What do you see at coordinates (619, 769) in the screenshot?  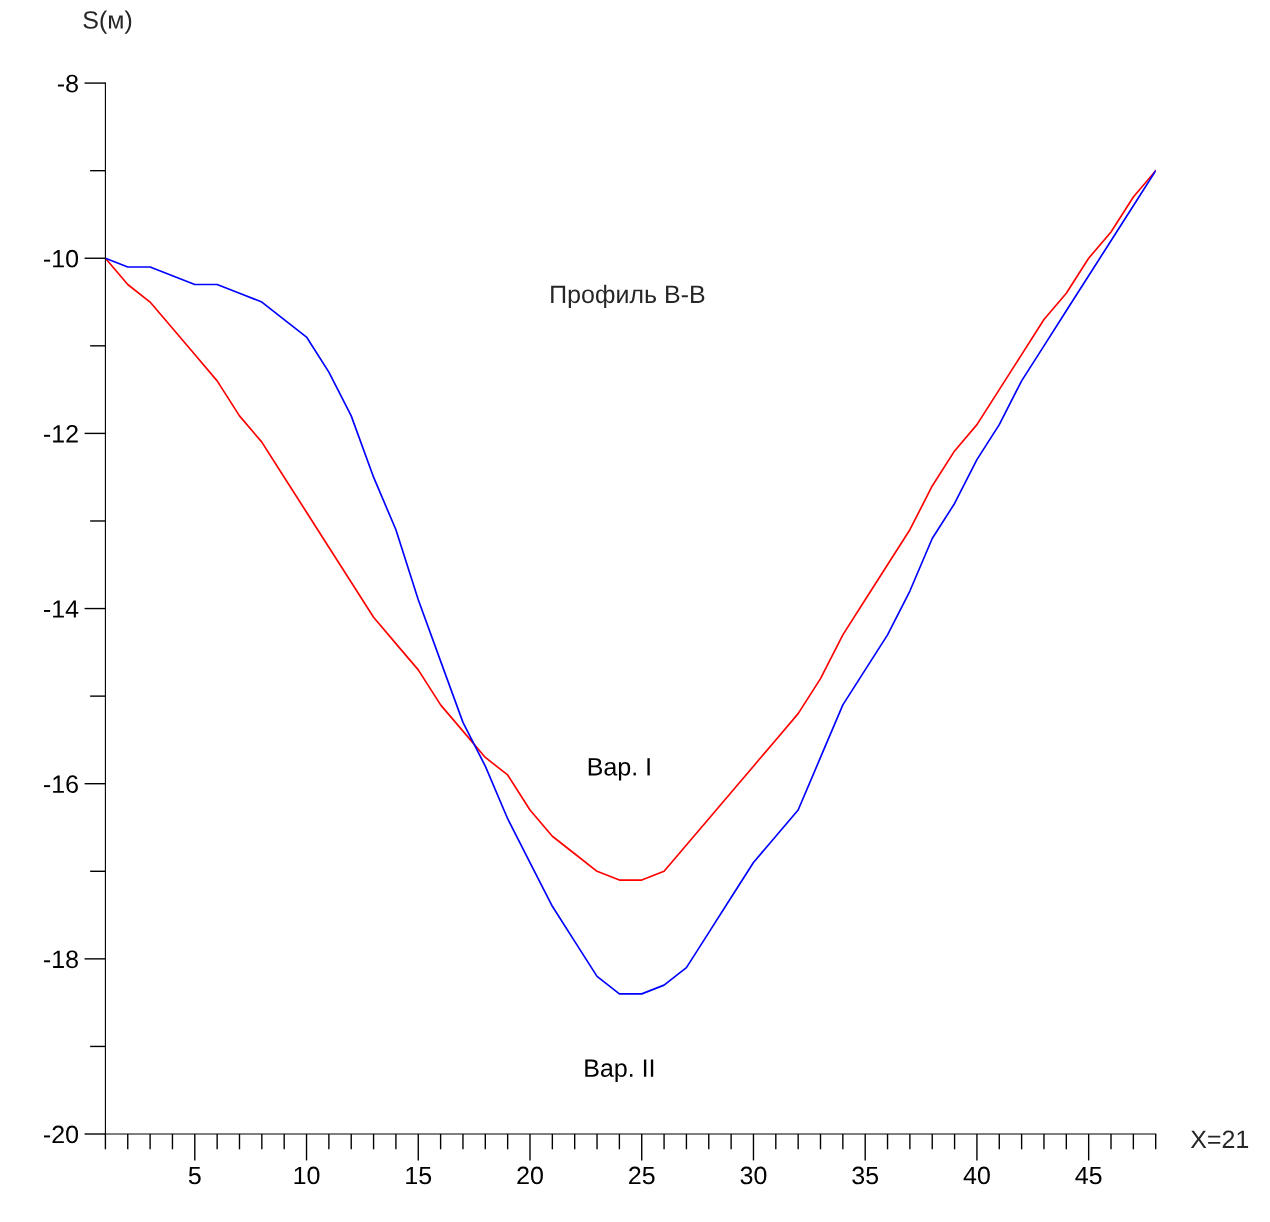 I see `text: Вар. I` at bounding box center [619, 769].